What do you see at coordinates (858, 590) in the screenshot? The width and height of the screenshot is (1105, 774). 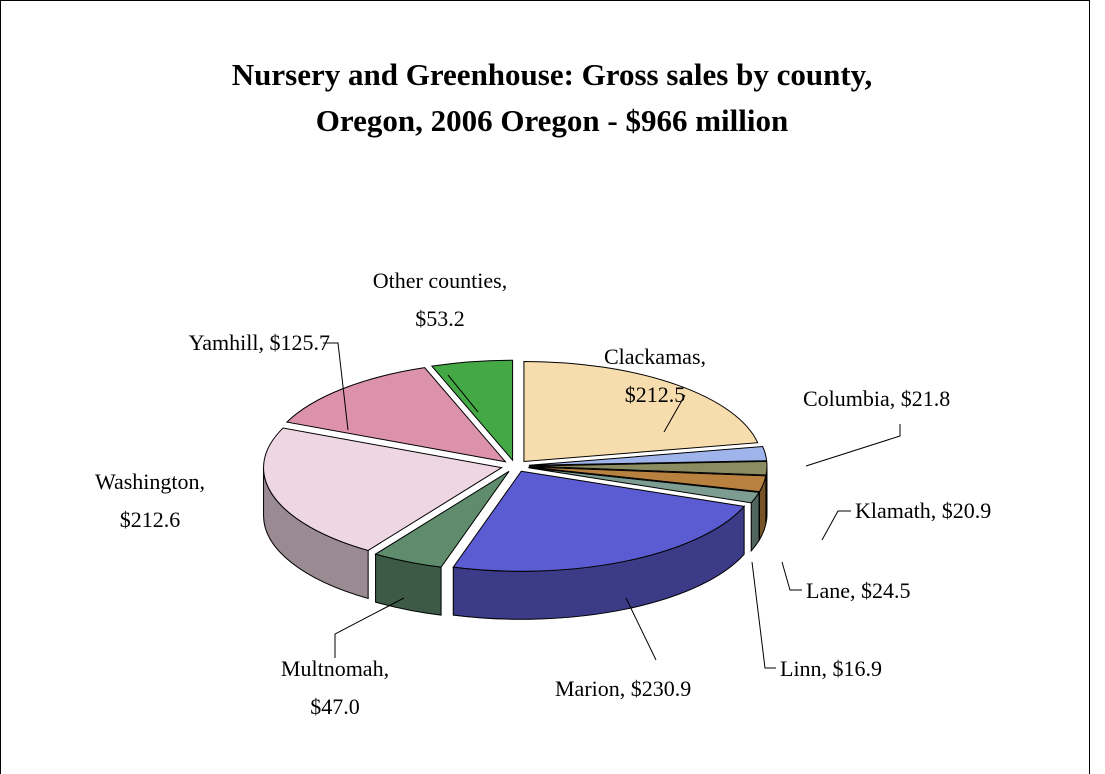 I see `data-label: Lane, $24.5` at bounding box center [858, 590].